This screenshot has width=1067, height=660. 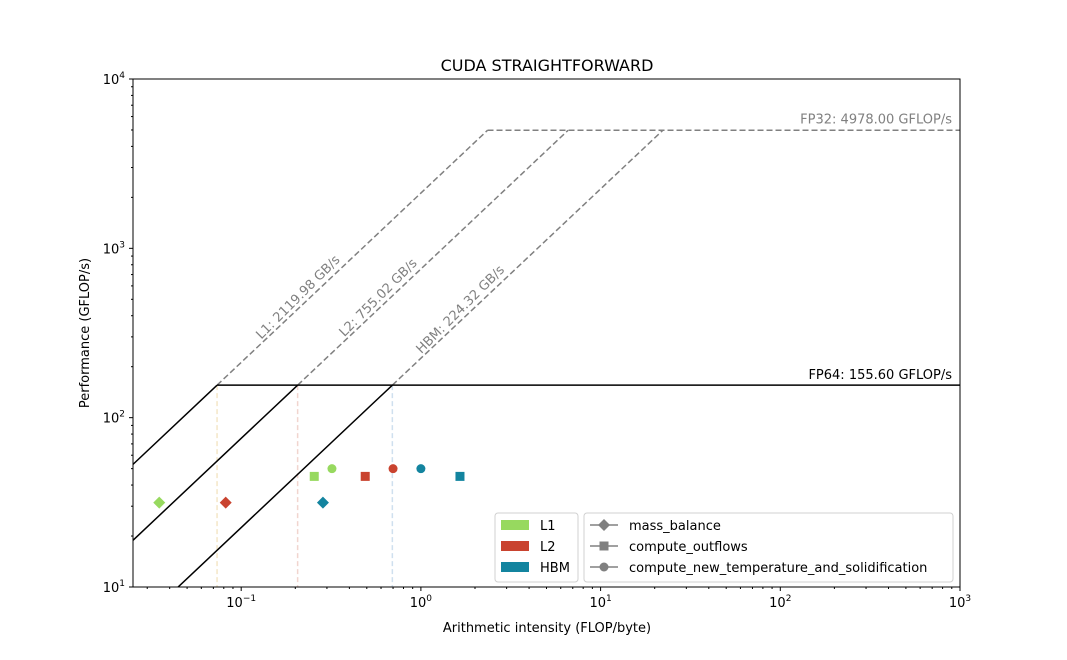 What do you see at coordinates (515, 525) in the screenshot?
I see `legend-swatch-l1` at bounding box center [515, 525].